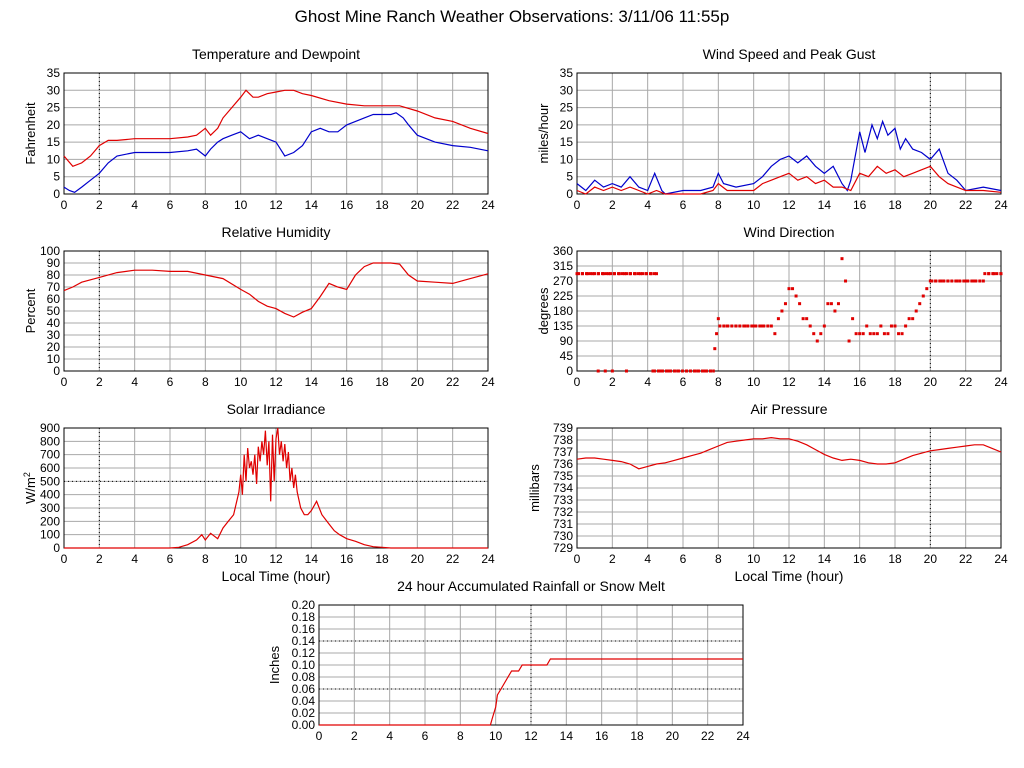 The height and width of the screenshot is (768, 1024). Describe the element at coordinates (563, 281) in the screenshot. I see `y-tick-label: 270` at that location.